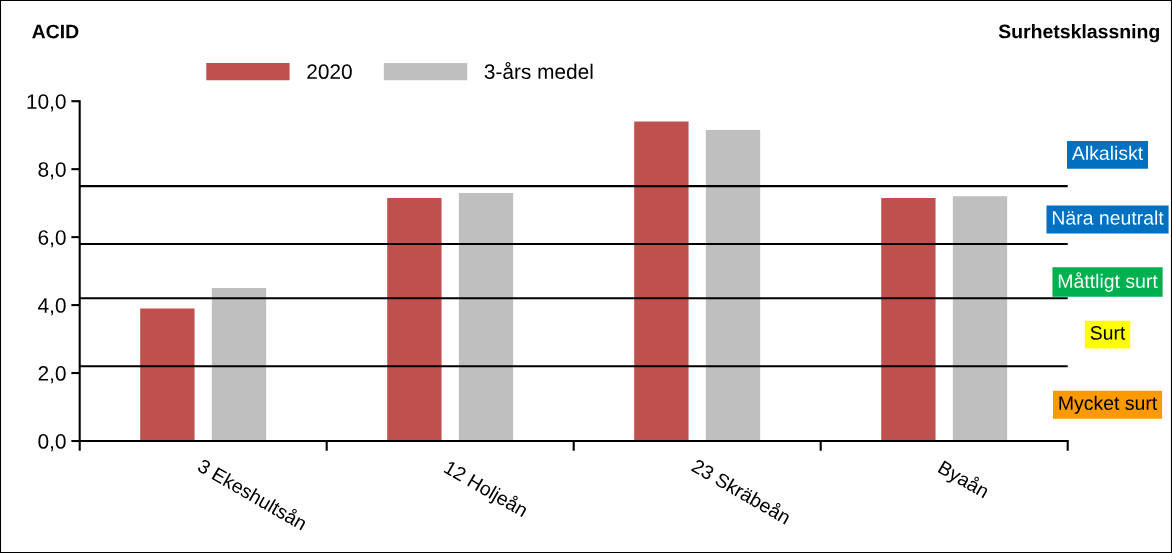 The image size is (1172, 553). Describe the element at coordinates (1107, 153) in the screenshot. I see `text: Alkaliskt` at that location.